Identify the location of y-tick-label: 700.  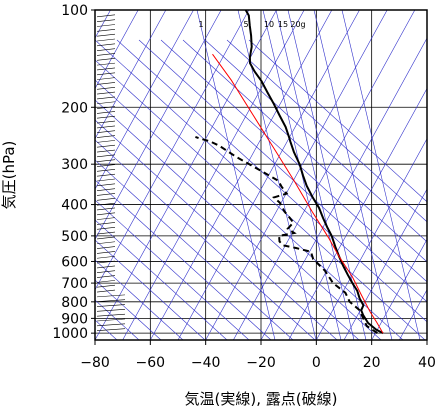
(74, 284).